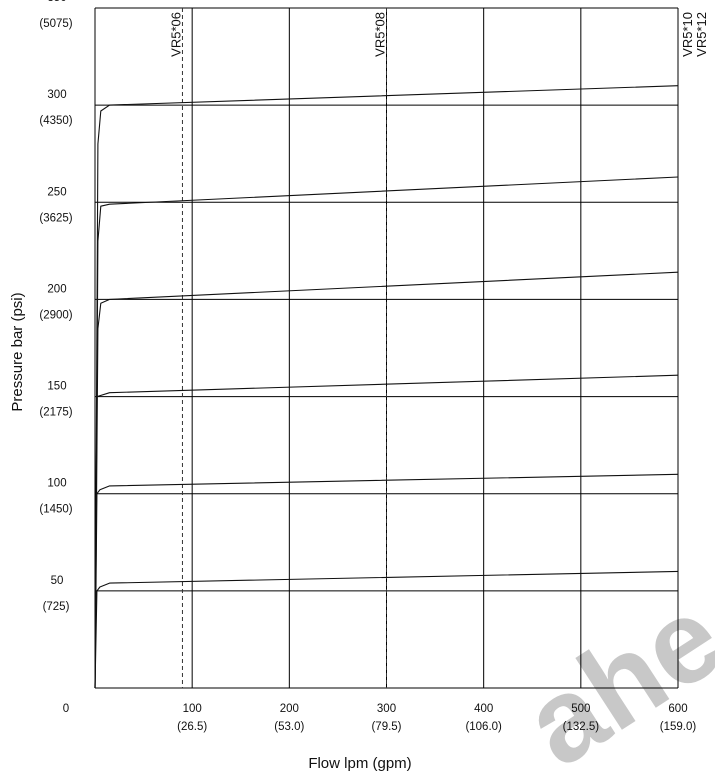  Describe the element at coordinates (56, 289) in the screenshot. I see `y-tick-label: 200` at that location.